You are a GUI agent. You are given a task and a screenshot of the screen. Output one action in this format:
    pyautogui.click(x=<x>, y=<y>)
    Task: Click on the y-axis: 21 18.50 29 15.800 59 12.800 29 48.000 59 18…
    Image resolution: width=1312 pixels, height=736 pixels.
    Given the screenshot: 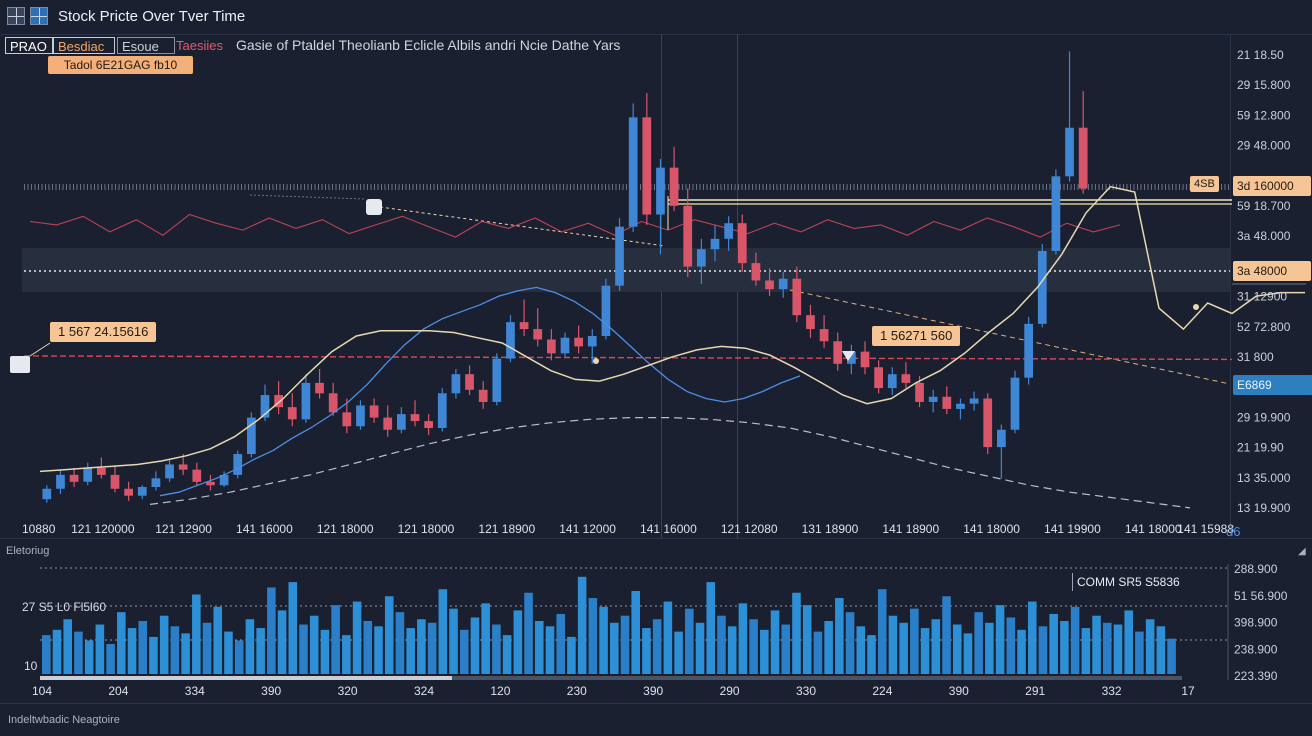 What is the action you would take?
    pyautogui.click(x=1264, y=281)
    